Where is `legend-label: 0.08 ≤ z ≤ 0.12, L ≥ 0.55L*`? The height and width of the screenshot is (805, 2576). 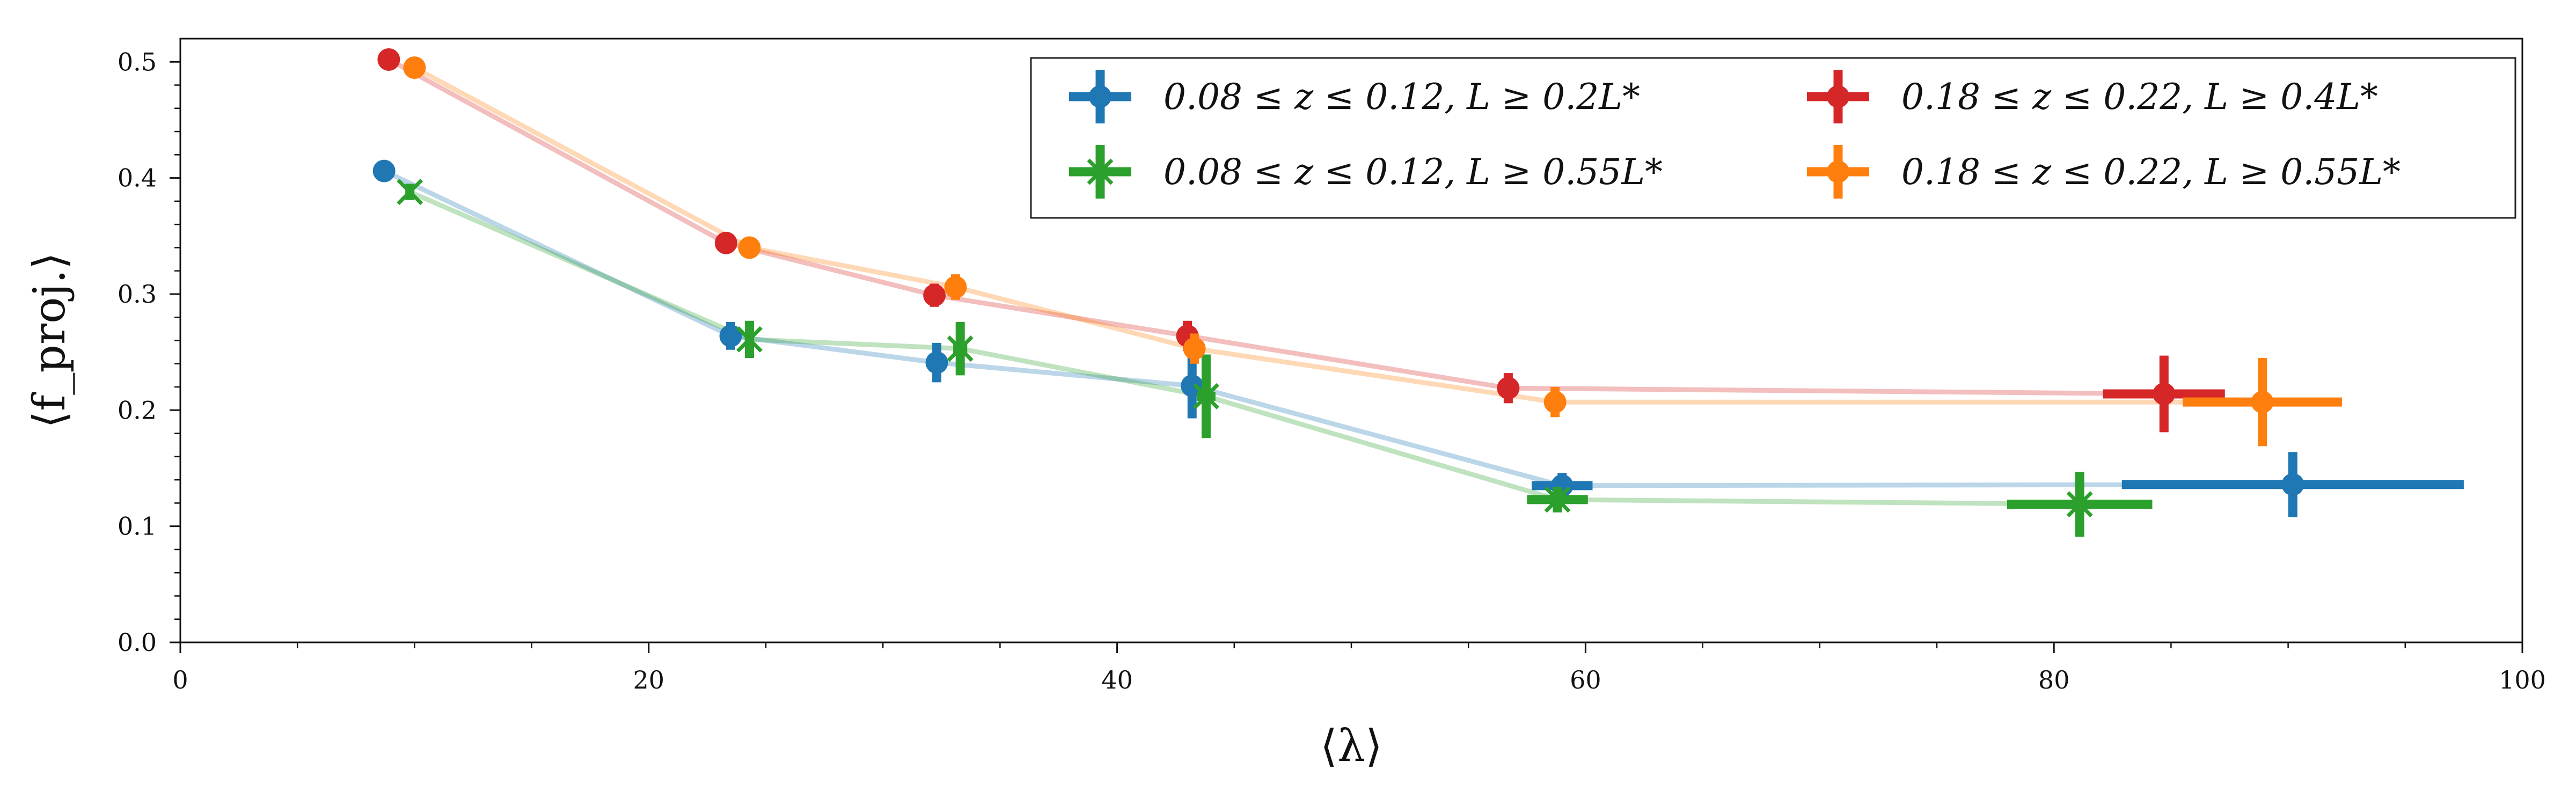 legend-label: 0.08 ≤ z ≤ 0.12, L ≥ 0.55L* is located at coordinates (1413, 172).